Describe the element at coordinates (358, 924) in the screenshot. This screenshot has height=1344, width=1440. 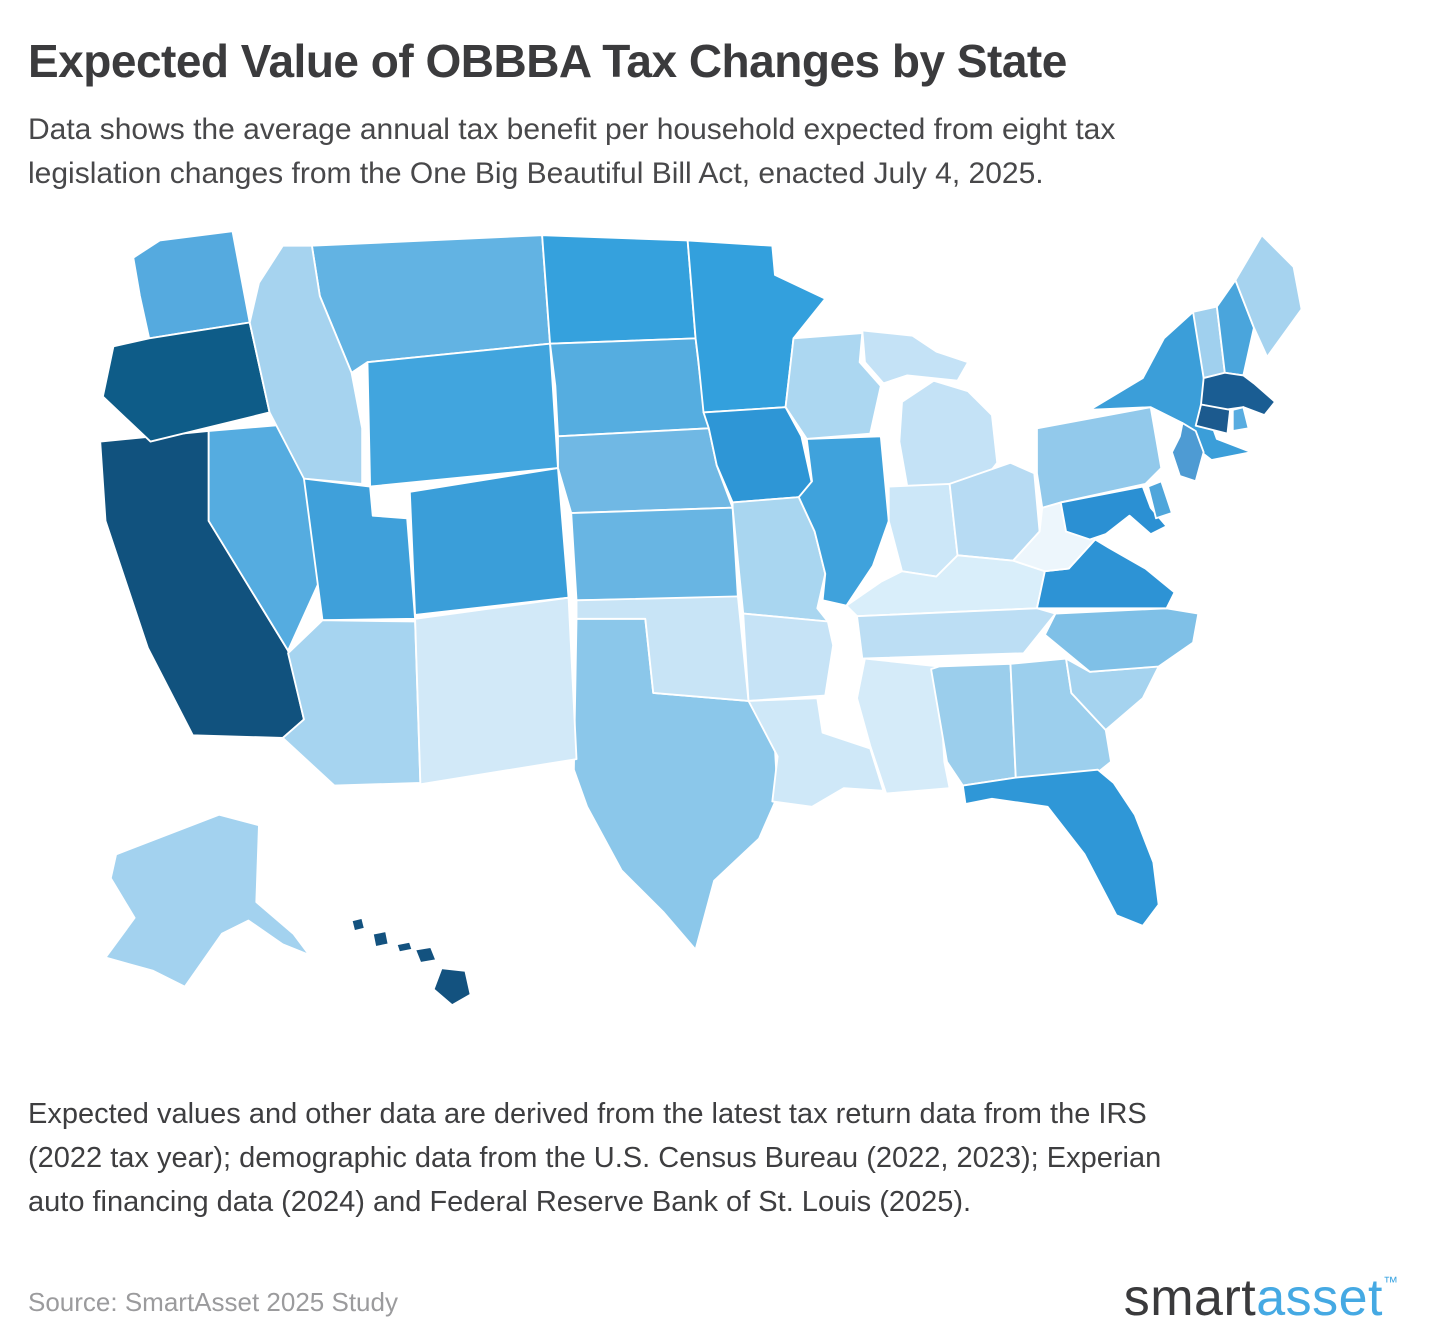
I see `hawaii-kauai` at that location.